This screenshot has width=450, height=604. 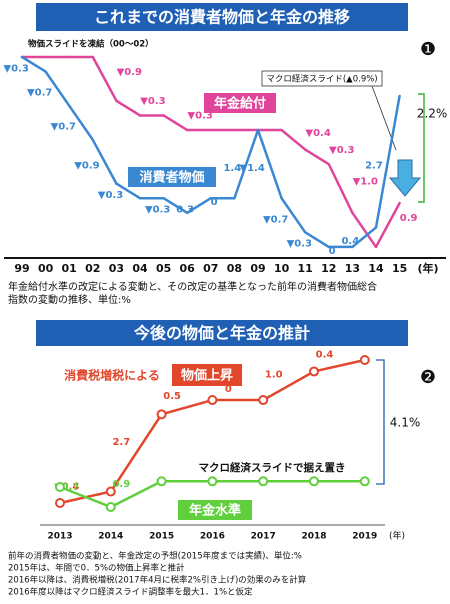 I want to click on x-tick-label: 10, so click(x=282, y=268).